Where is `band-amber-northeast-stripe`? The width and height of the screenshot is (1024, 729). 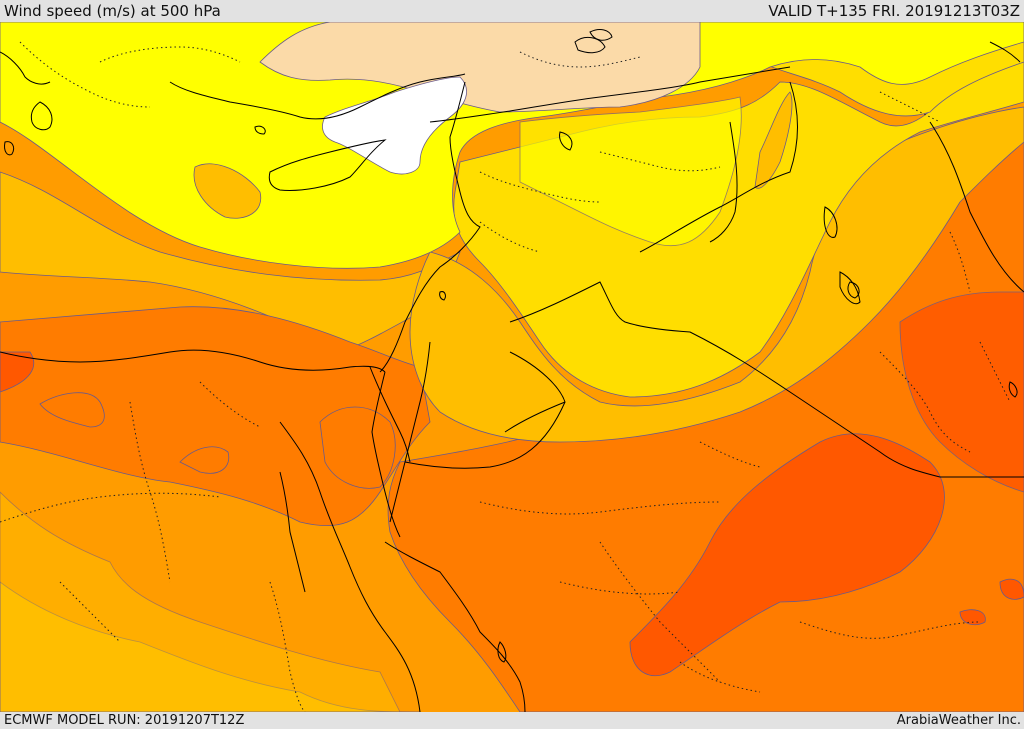
band-amber-northeast-stripe is located at coordinates (773, 140).